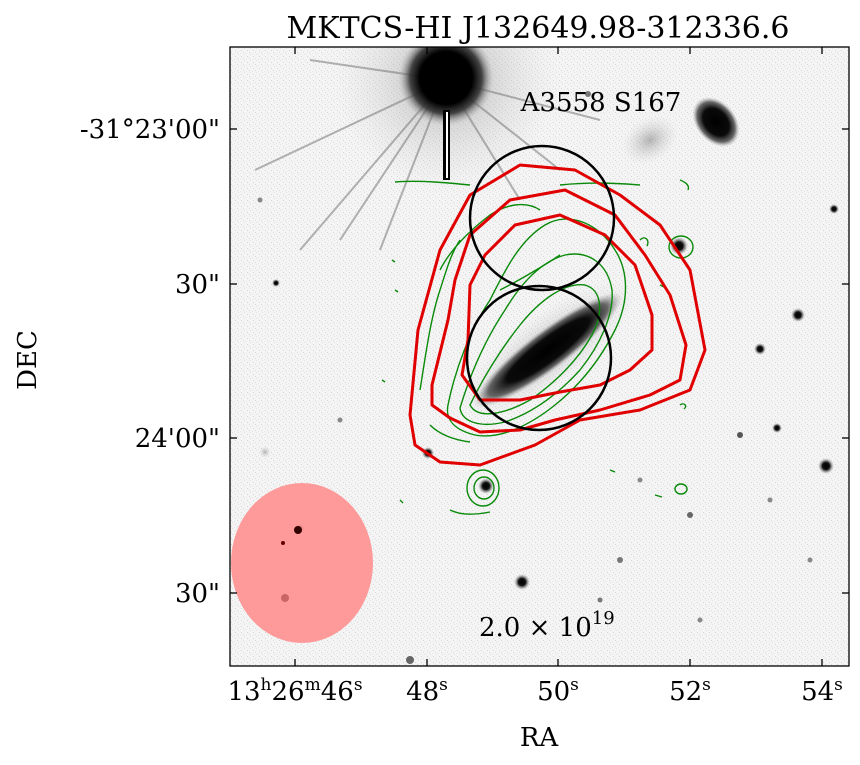 Image resolution: width=860 pixels, height=765 pixels. What do you see at coordinates (558, 691) in the screenshot?
I see `x-tick-label-2: 50s` at bounding box center [558, 691].